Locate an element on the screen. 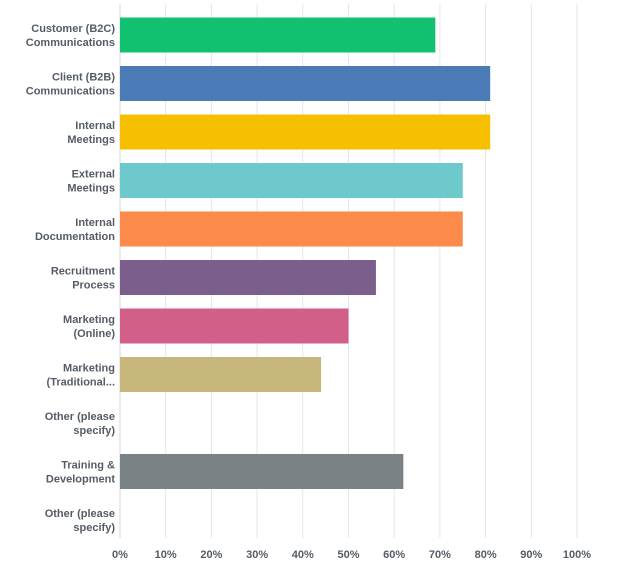 Image resolution: width=625 pixels, height=574 pixels. x-tick-label: 60% is located at coordinates (394, 555).